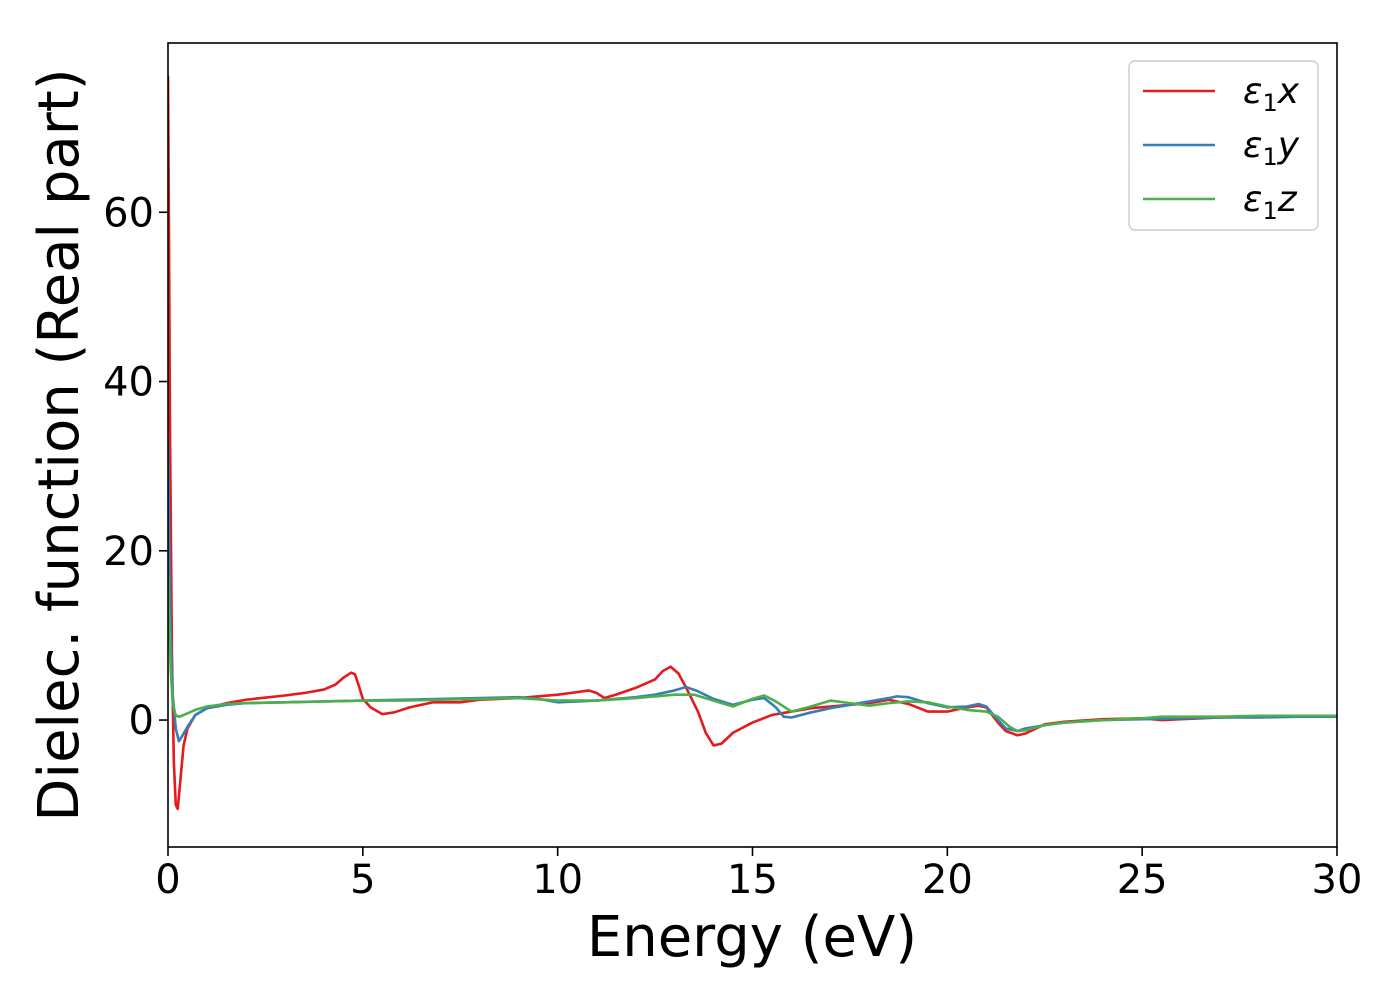 This screenshot has height=1000, width=1400. I want to click on x-tick-label: 0, so click(167, 880).